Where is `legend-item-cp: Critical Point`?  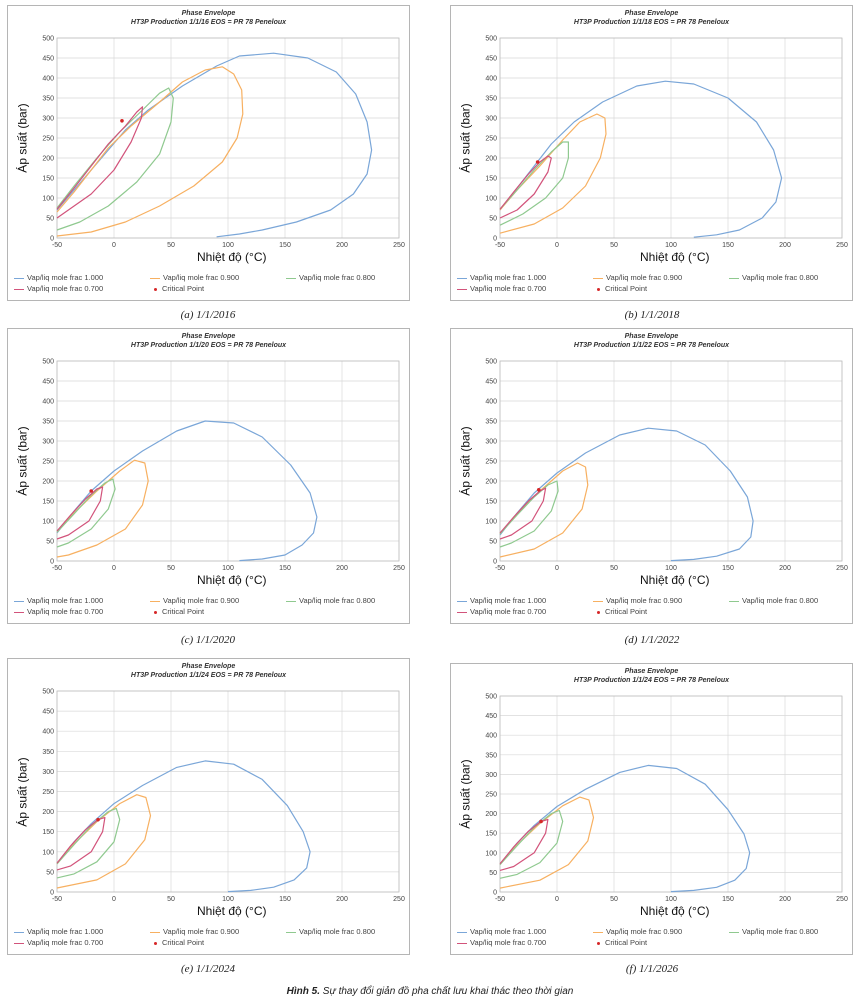 legend-item-cp: Critical Point is located at coordinates (177, 943).